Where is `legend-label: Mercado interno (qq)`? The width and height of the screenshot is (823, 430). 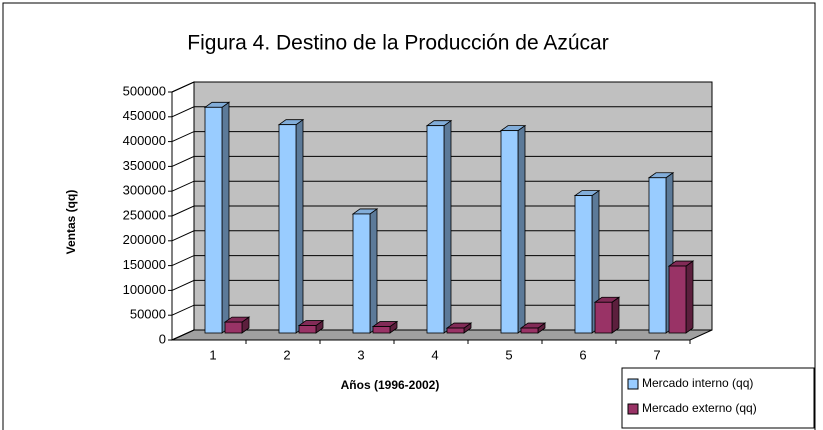
legend-label: Mercado interno (qq) is located at coordinates (697, 383).